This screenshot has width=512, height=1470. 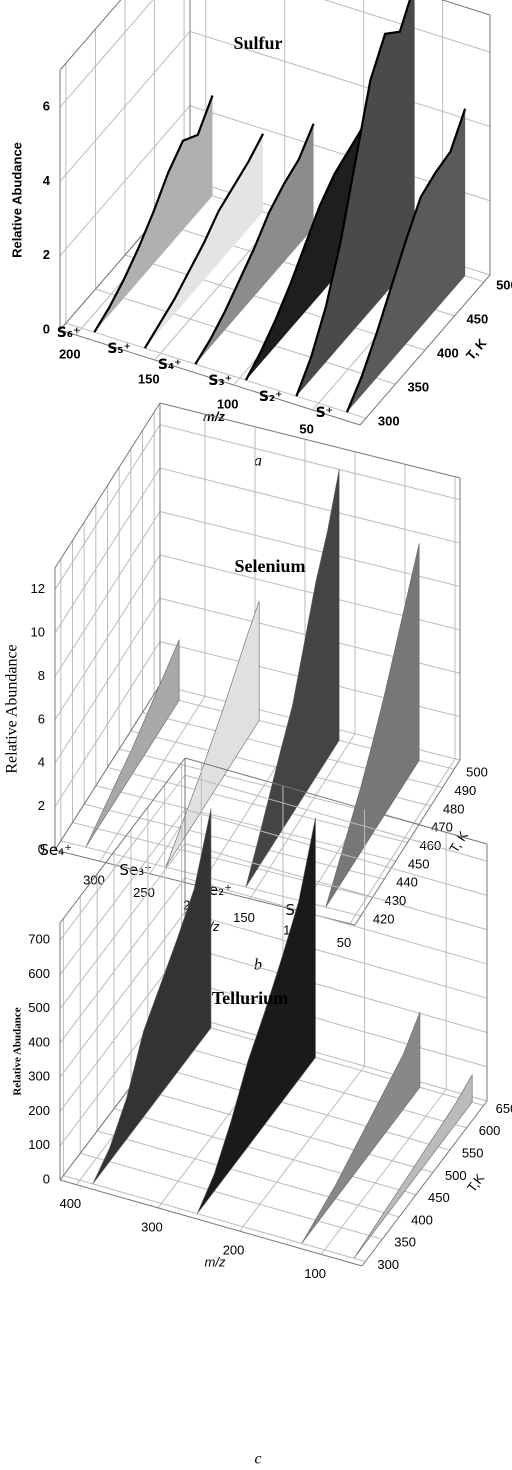 What do you see at coordinates (384, 918) in the screenshot?
I see `z-tick-label: 420` at bounding box center [384, 918].